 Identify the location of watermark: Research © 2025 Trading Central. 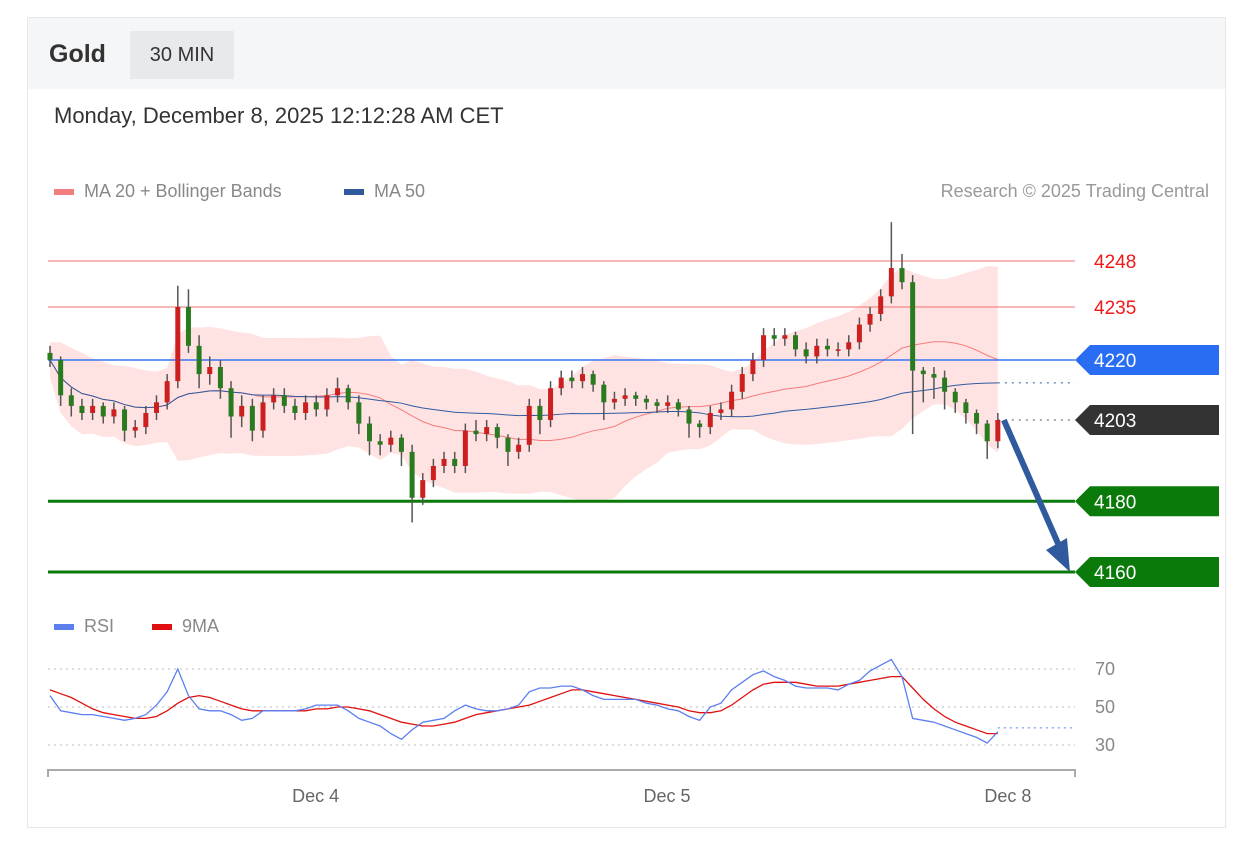
(1074, 191).